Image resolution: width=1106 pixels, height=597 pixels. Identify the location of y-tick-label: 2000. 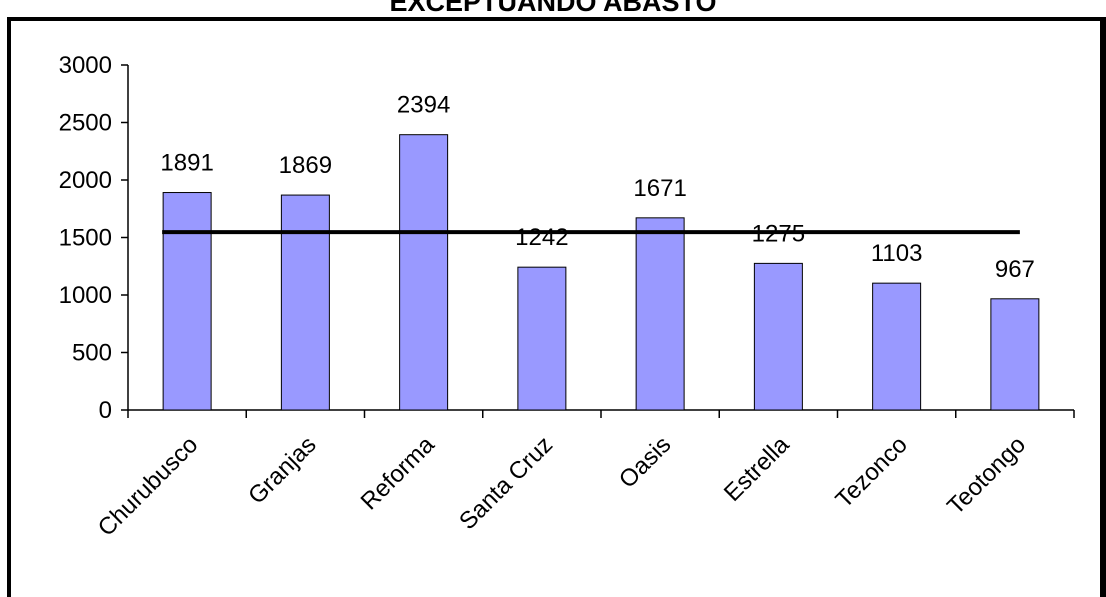
(85, 180).